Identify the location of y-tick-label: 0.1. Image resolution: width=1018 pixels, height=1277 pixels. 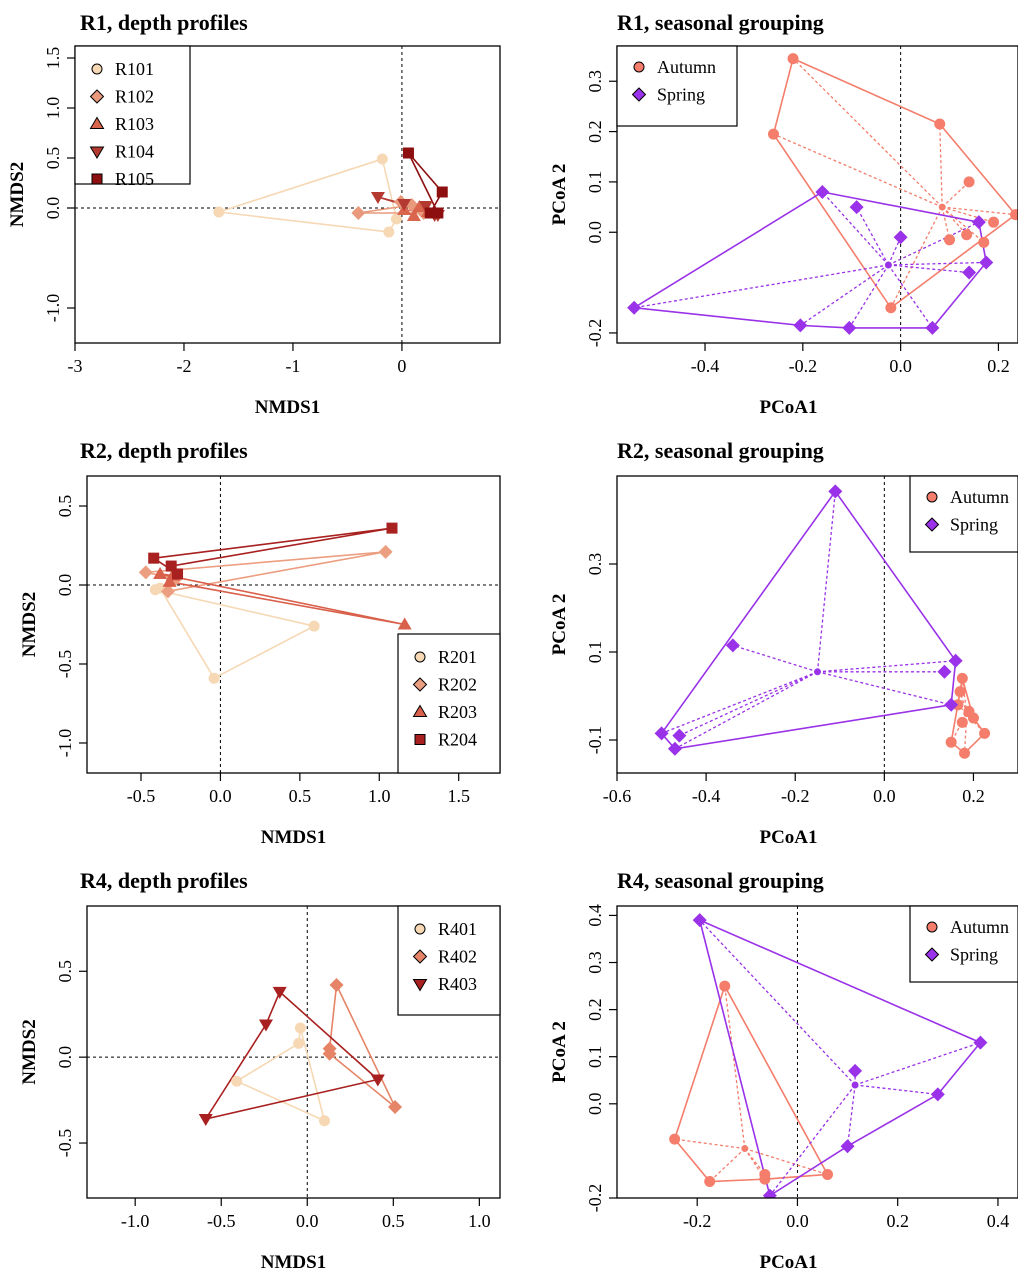
(595, 182).